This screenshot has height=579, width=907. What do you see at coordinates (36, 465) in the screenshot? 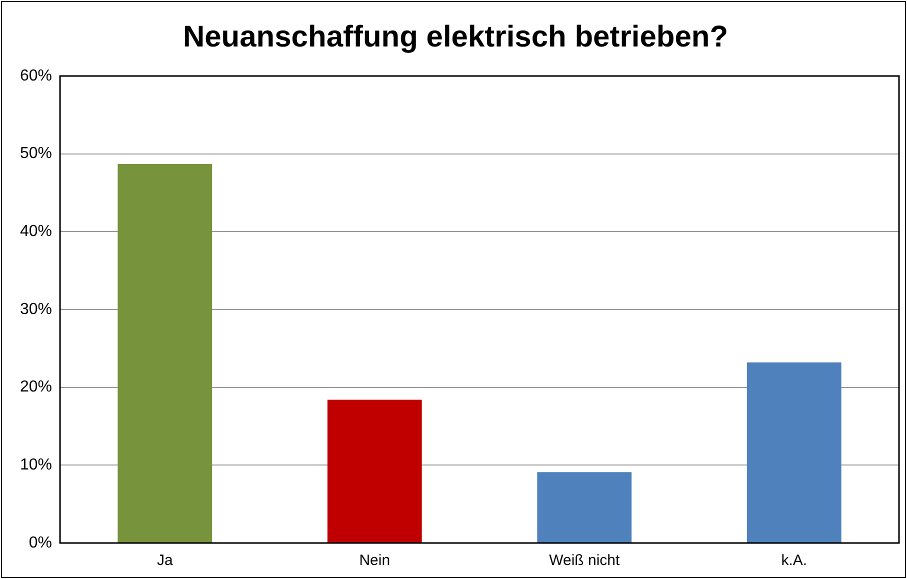
I see `y-tick-label: 10%` at bounding box center [36, 465].